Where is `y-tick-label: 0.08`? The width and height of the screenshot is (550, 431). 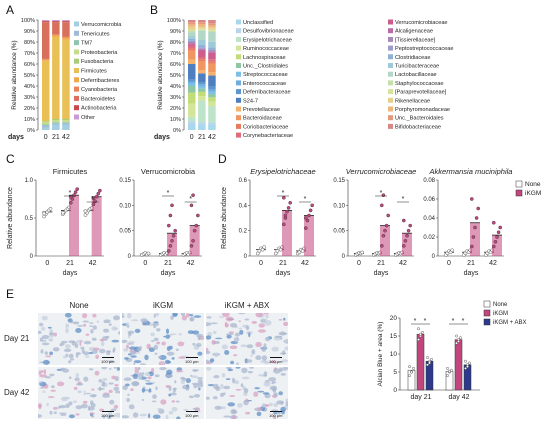
y-tick-label: 0.08 is located at coordinates (429, 181).